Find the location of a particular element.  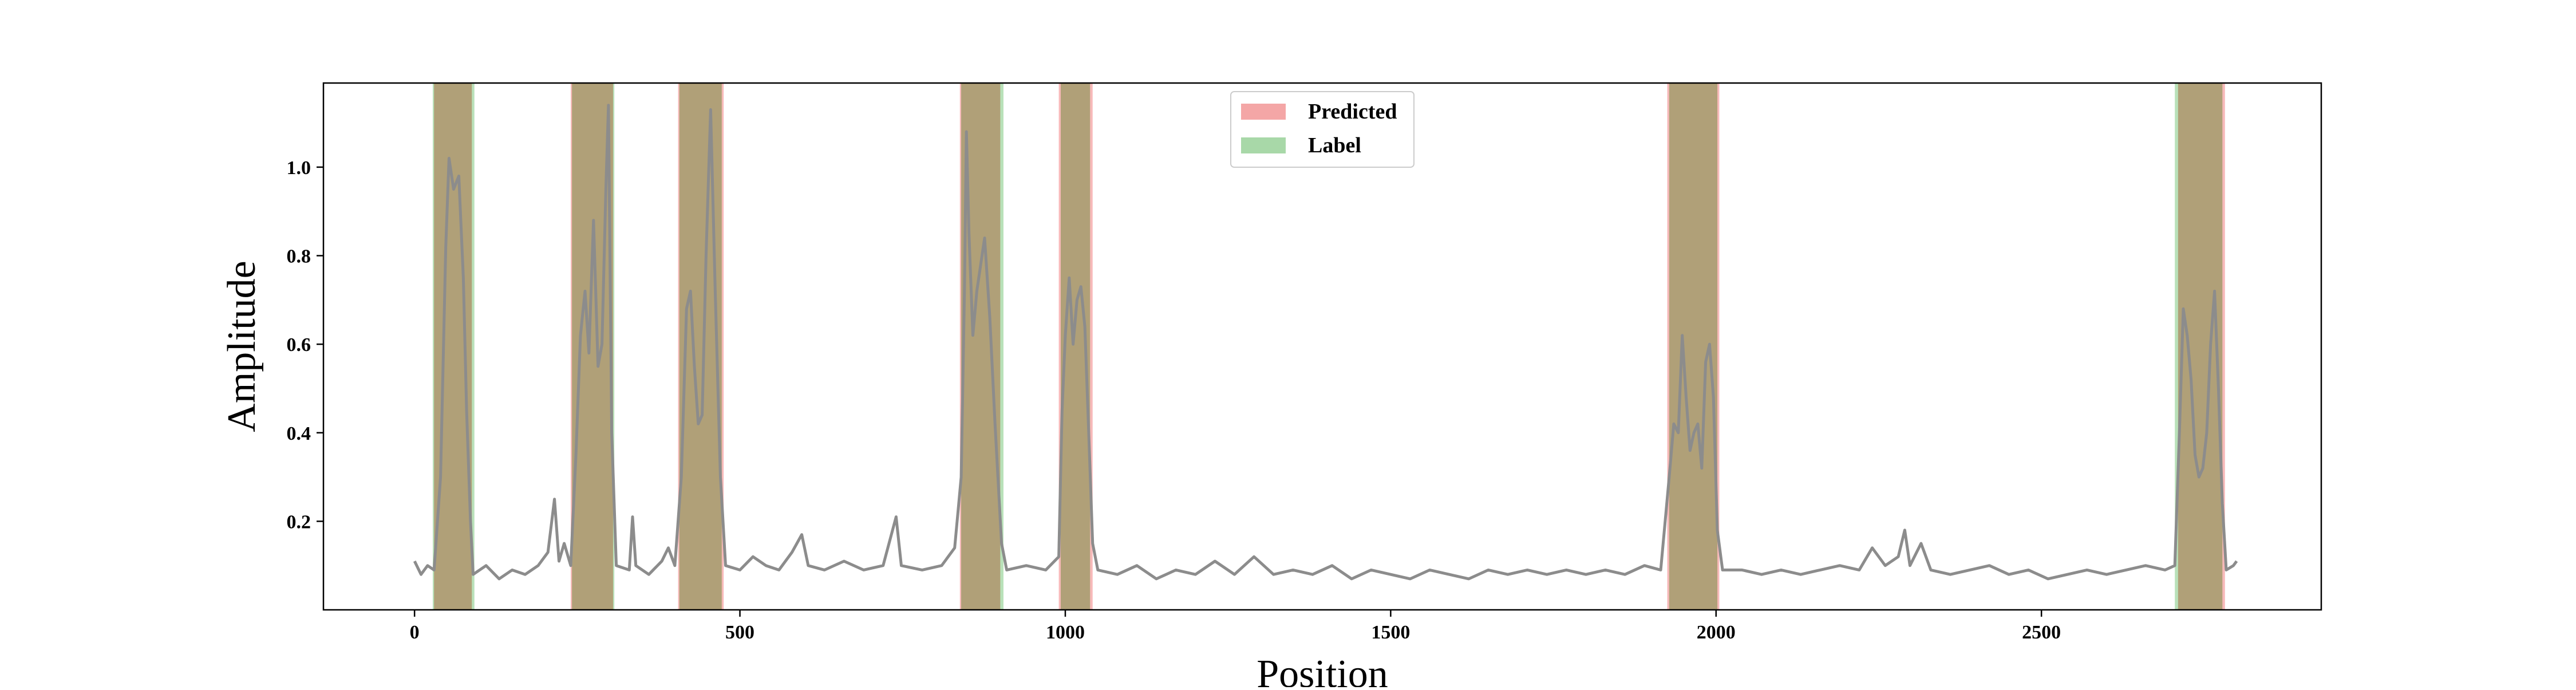

x-tick-label: 1000 is located at coordinates (1065, 632).